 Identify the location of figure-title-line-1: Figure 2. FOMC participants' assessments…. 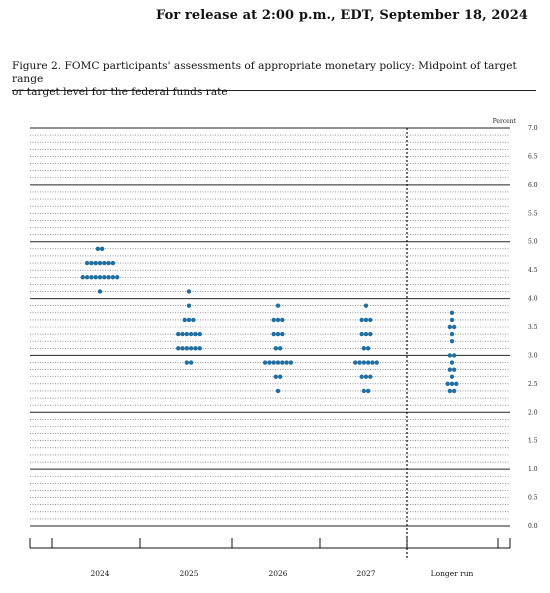
(264, 72).